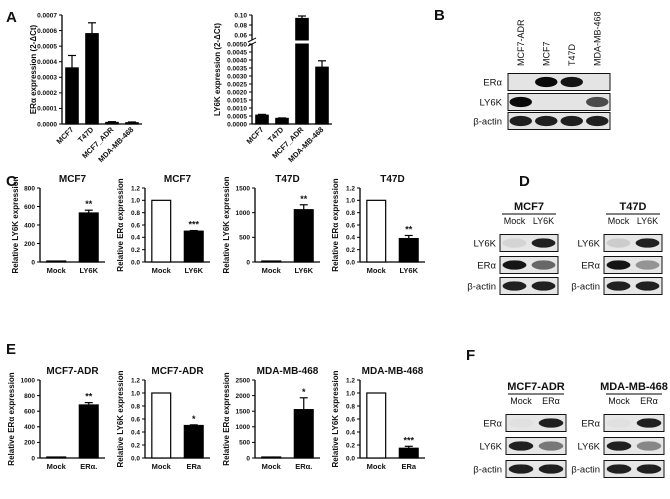 This screenshot has width=670, height=499. Describe the element at coordinates (47, 62) in the screenshot. I see `y-tick-label: 0.0004` at that location.